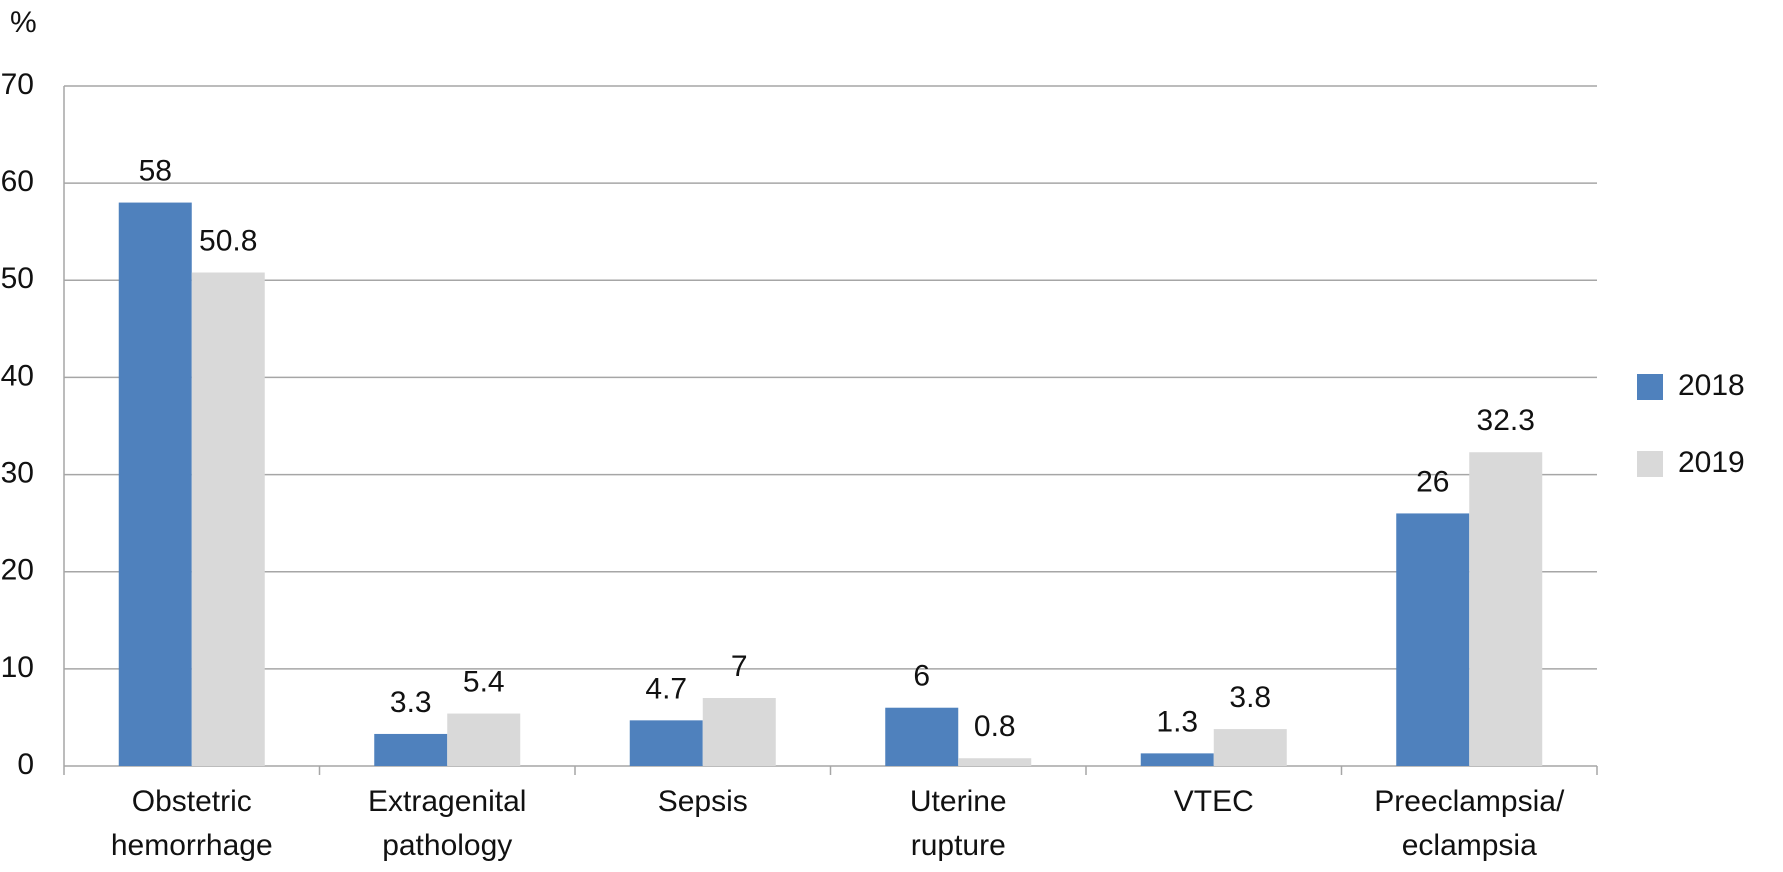  I want to click on y-tick-label: 0, so click(25, 764).